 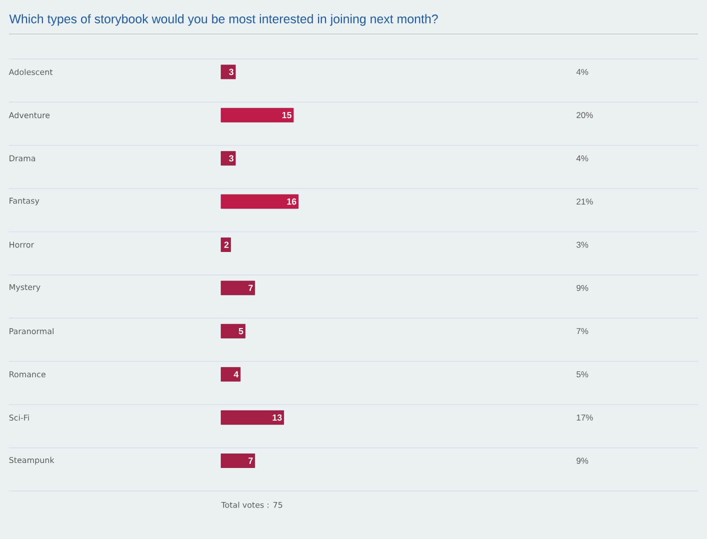 I want to click on text: 7%, so click(x=582, y=331).